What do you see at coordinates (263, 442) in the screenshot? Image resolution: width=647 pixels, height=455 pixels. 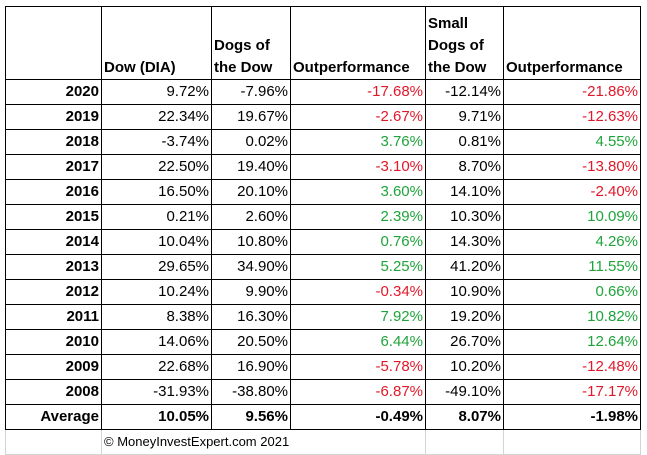 I see `copyright-text: © MoneyInvestExpert.com 2021` at bounding box center [263, 442].